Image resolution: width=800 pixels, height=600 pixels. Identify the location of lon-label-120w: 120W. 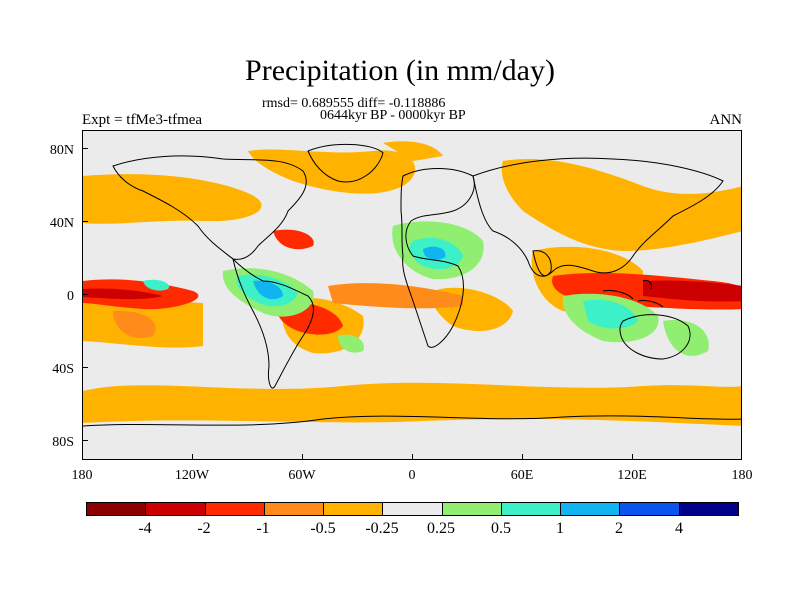
(192, 475).